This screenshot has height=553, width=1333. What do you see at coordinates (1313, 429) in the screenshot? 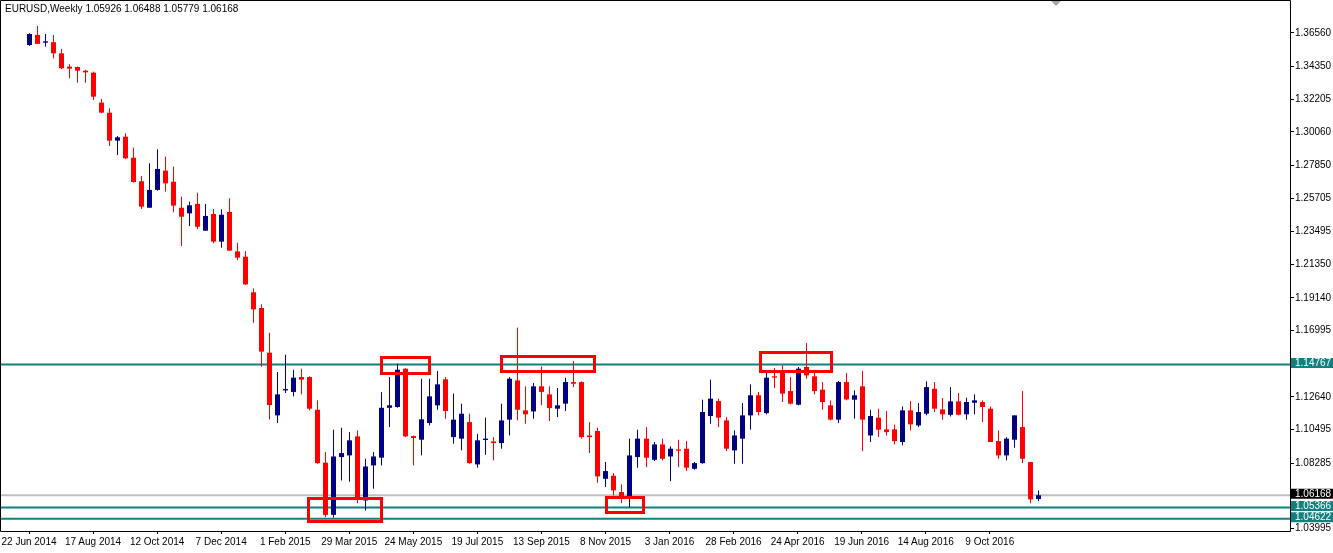
I see `y-tick-label: 1.10495` at bounding box center [1313, 429].